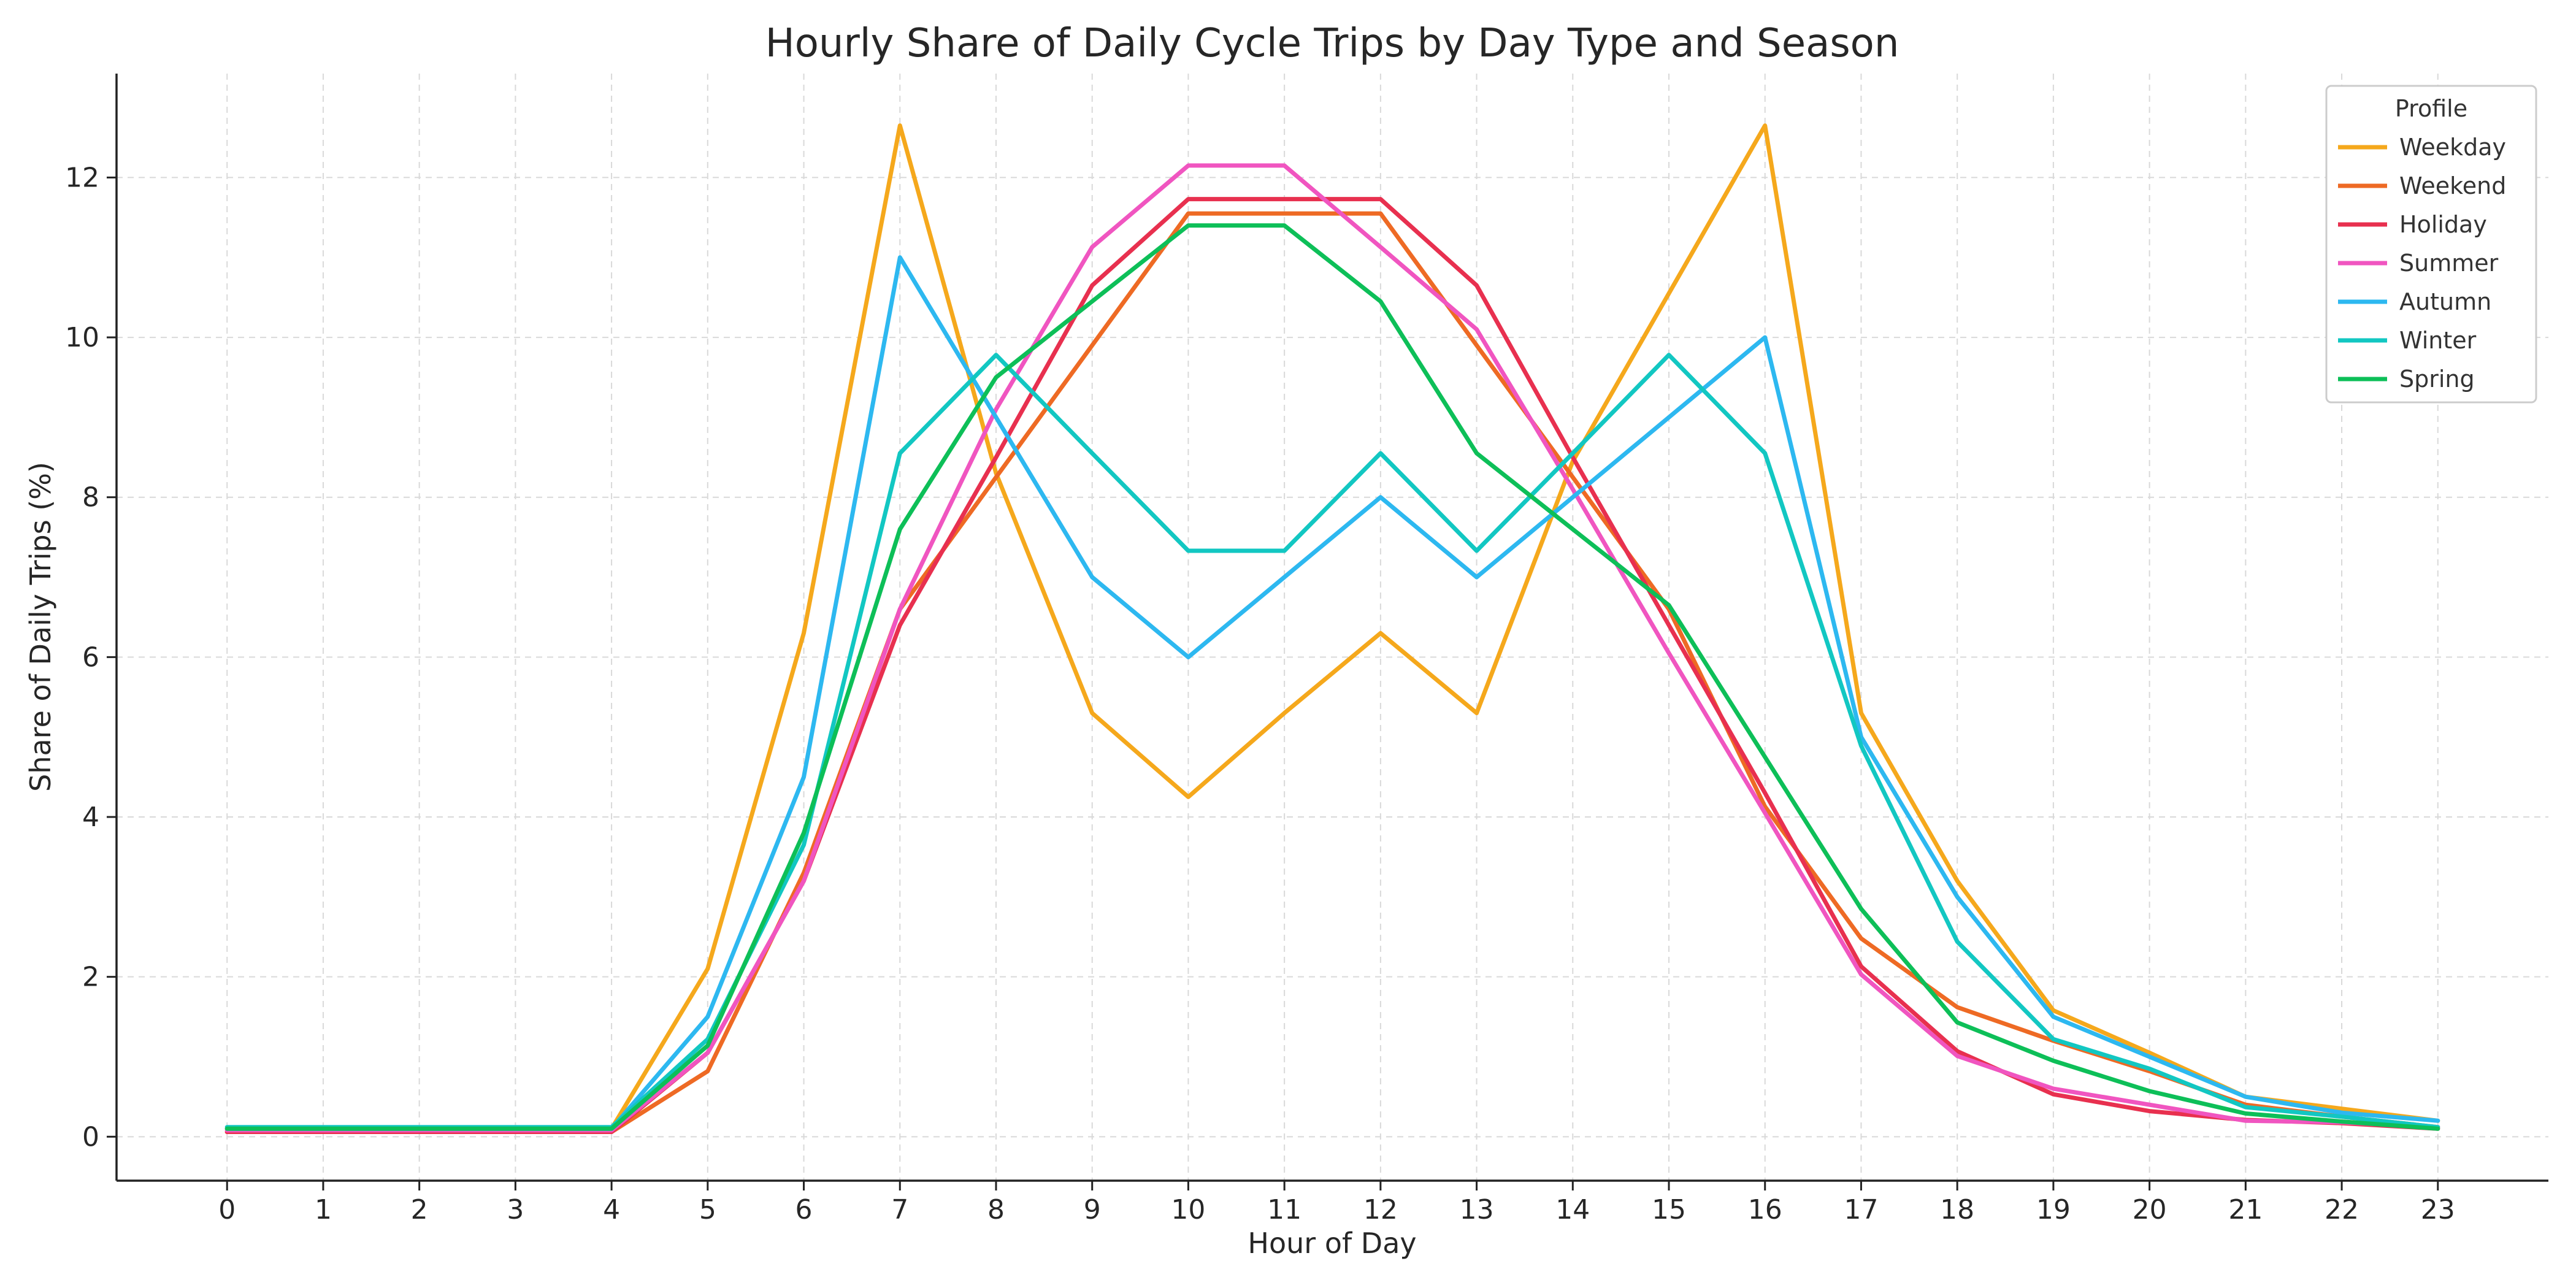 This screenshot has height=1288, width=2576. I want to click on y-tick-label: 12, so click(82, 177).